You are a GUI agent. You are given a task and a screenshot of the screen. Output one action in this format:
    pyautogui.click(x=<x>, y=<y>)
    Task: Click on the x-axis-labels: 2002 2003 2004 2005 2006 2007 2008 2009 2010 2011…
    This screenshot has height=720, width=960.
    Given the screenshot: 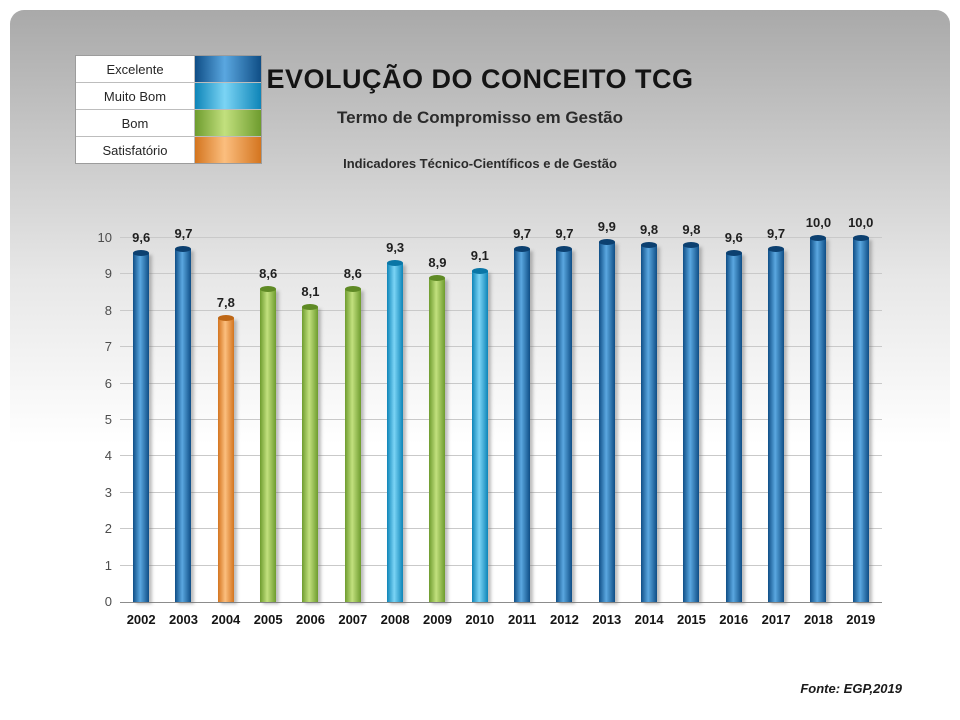 What is the action you would take?
    pyautogui.click(x=501, y=619)
    